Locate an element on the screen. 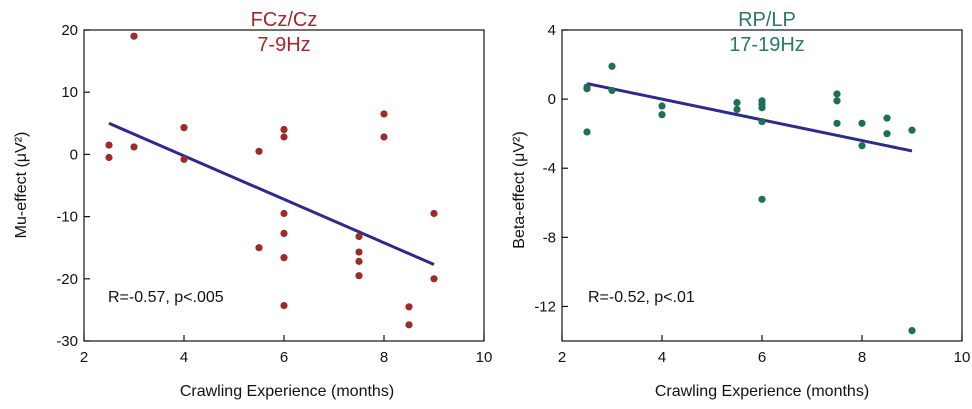  y-tick-label: 10 is located at coordinates (69, 92).